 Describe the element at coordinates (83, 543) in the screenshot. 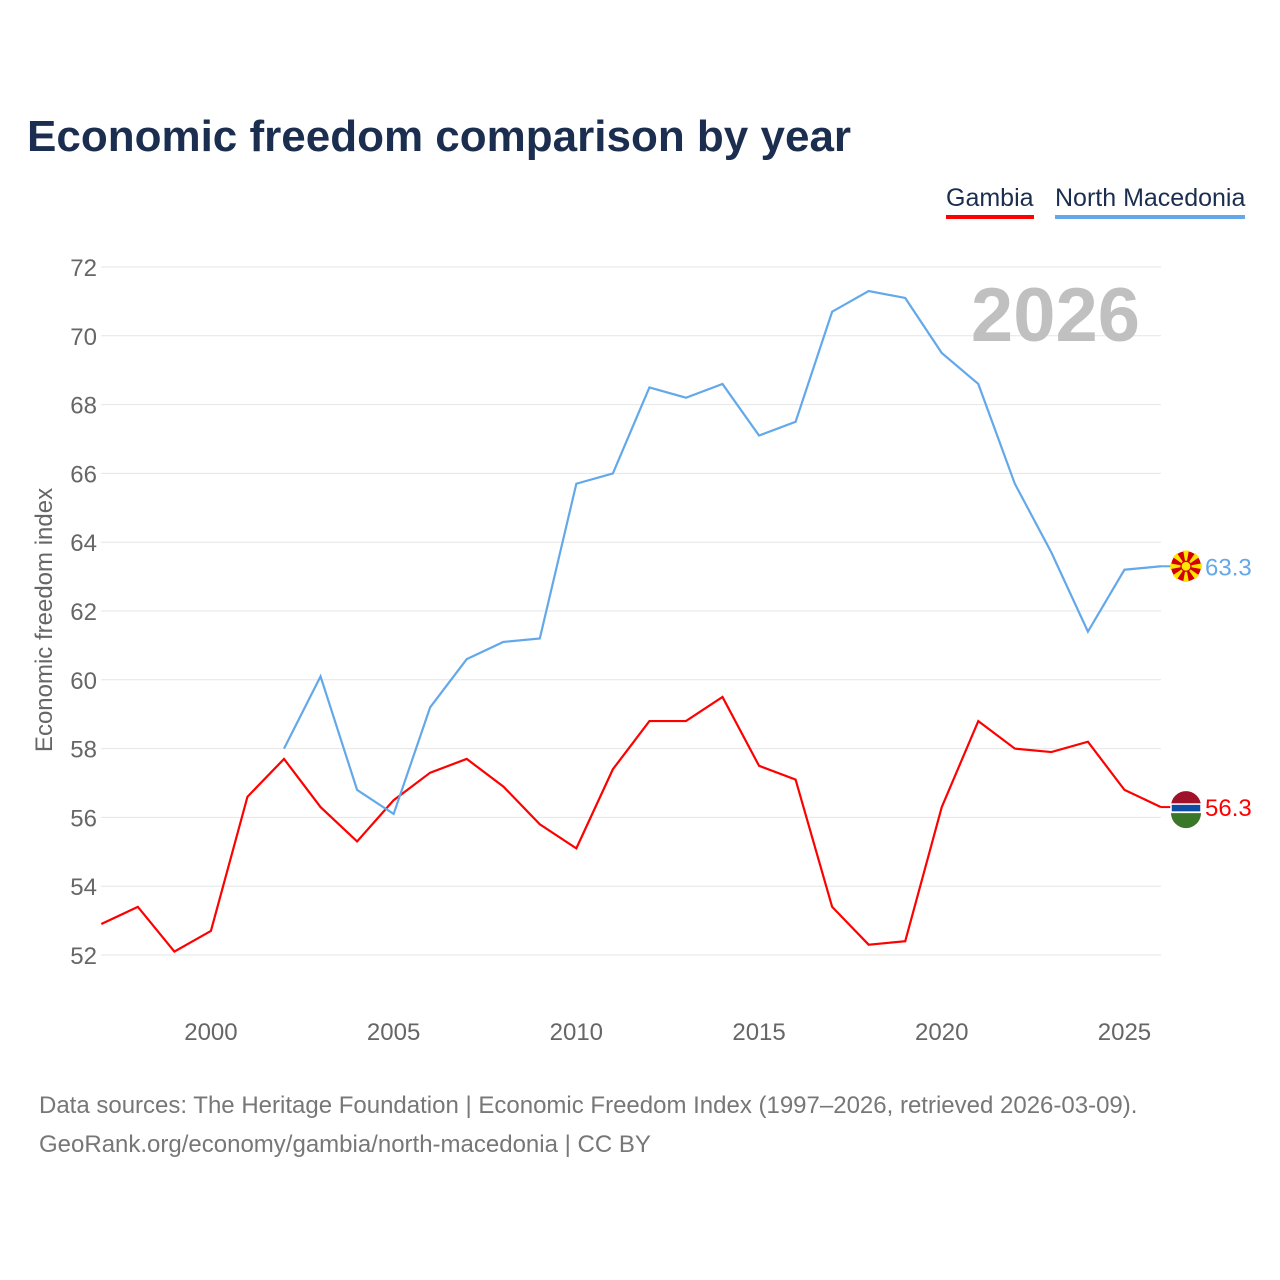

I see `y-tick-label: 64` at that location.